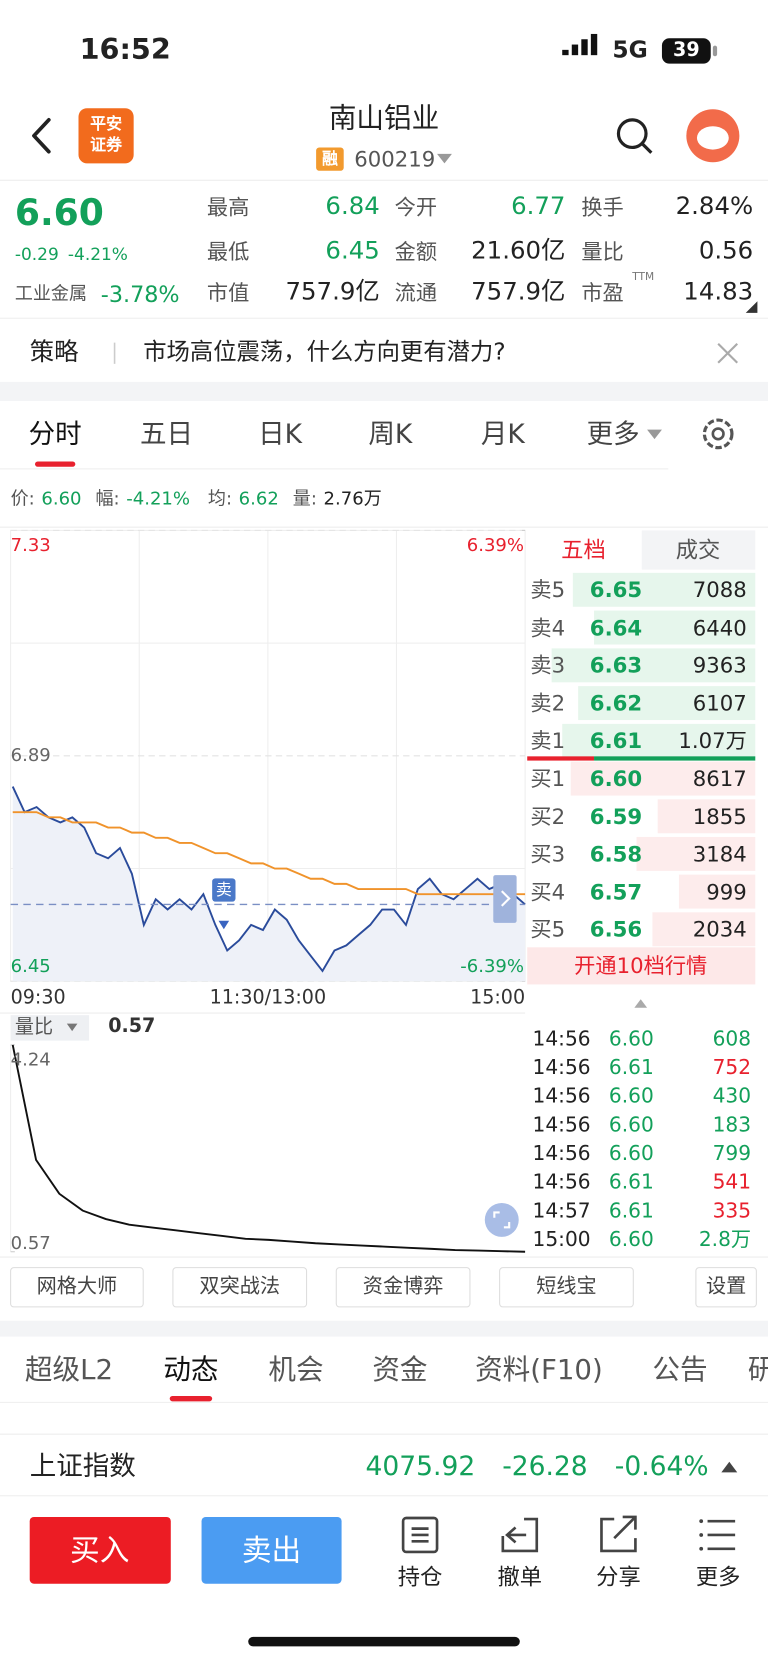 The height and width of the screenshot is (1663, 768). What do you see at coordinates (224, 925) in the screenshot?
I see `trade-point` at bounding box center [224, 925].